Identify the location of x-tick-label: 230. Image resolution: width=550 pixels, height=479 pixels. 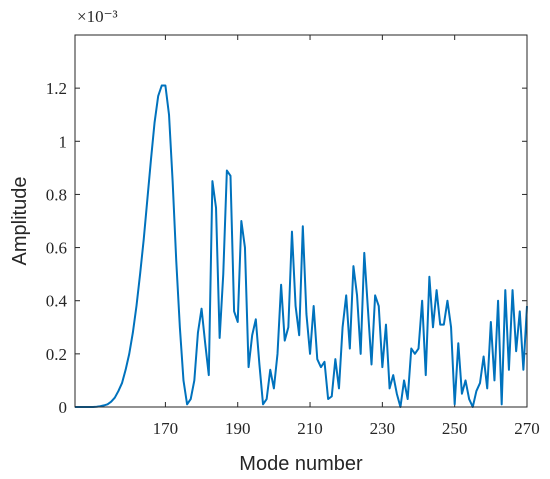
(383, 428).